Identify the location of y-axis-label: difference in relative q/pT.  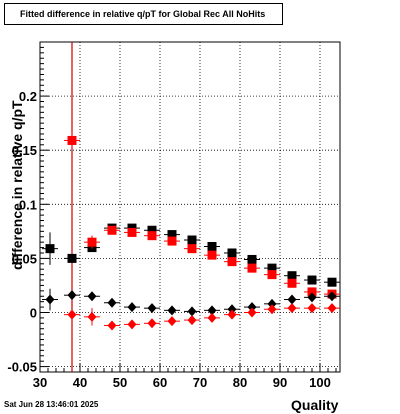
(17, 185).